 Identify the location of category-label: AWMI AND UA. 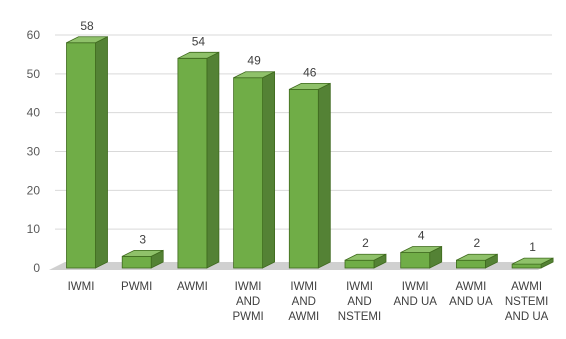
(471, 294).